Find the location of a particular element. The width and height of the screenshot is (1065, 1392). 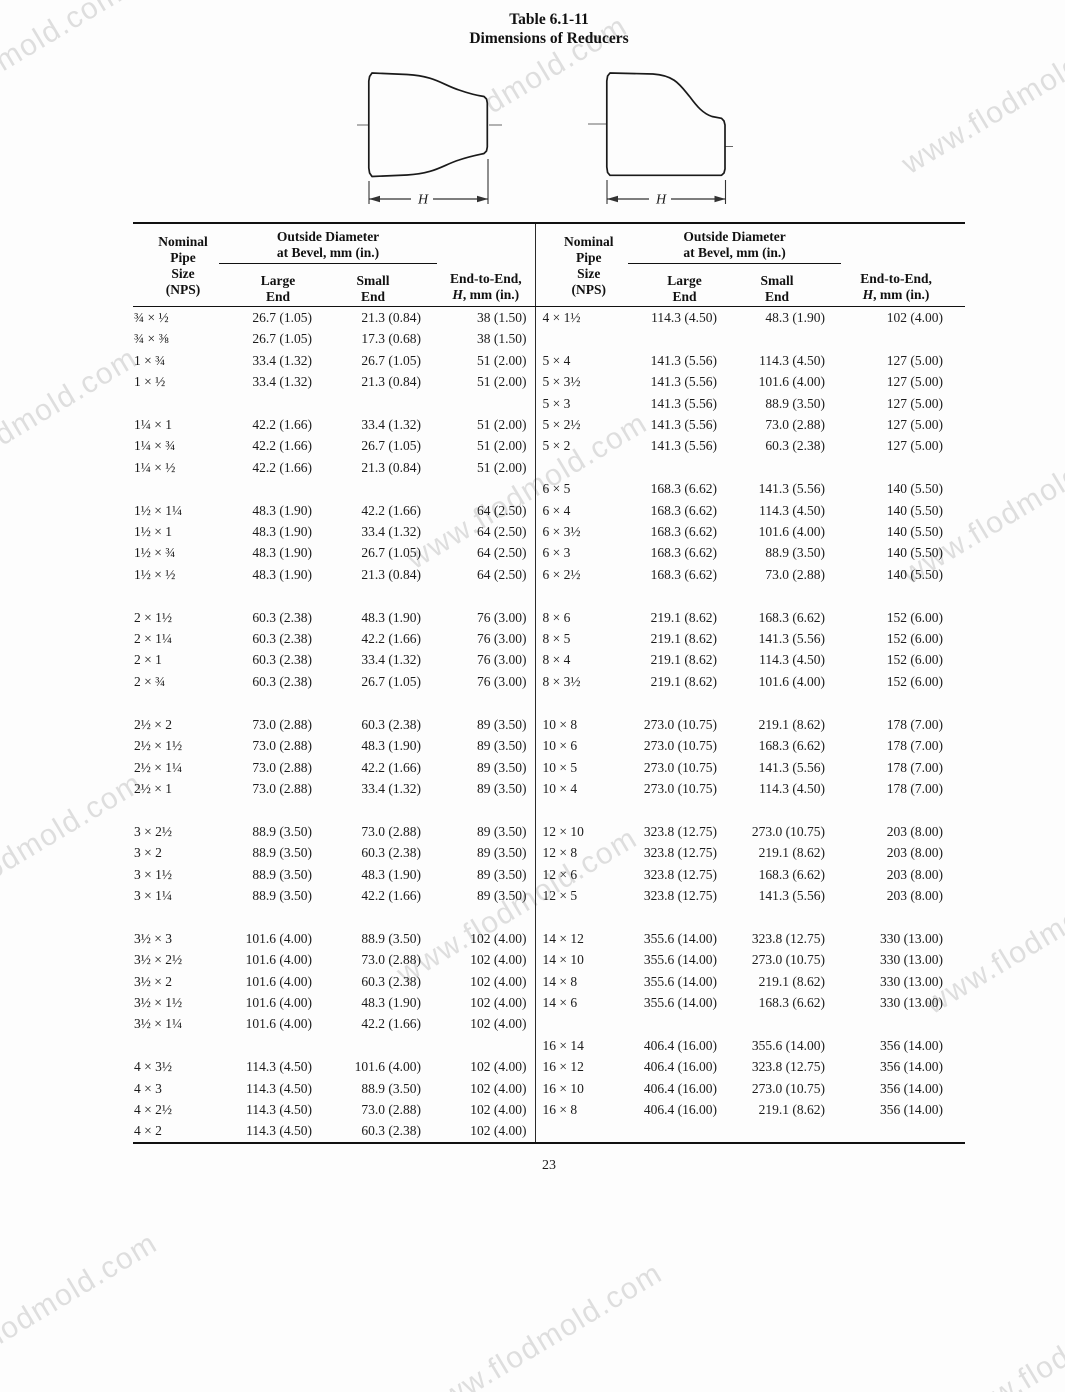

nps-cell: 4 × 1½ is located at coordinates (588, 317).